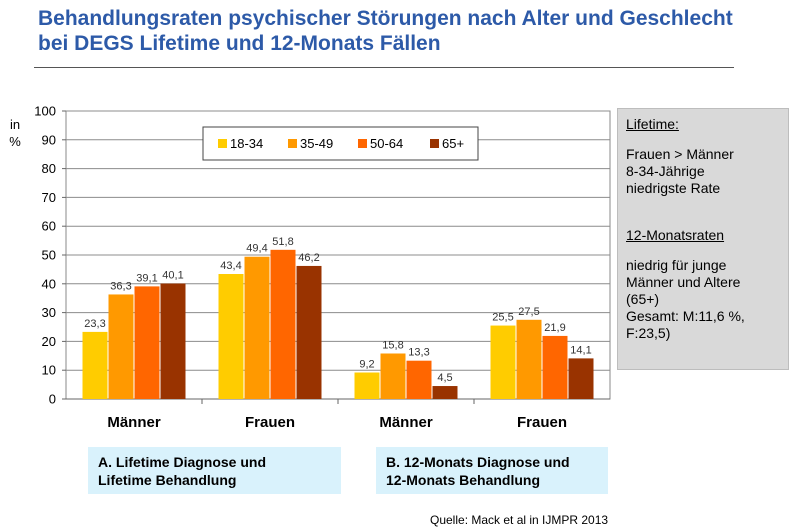 This screenshot has height=532, width=800. I want to click on data-label: 21,9, so click(554, 328).